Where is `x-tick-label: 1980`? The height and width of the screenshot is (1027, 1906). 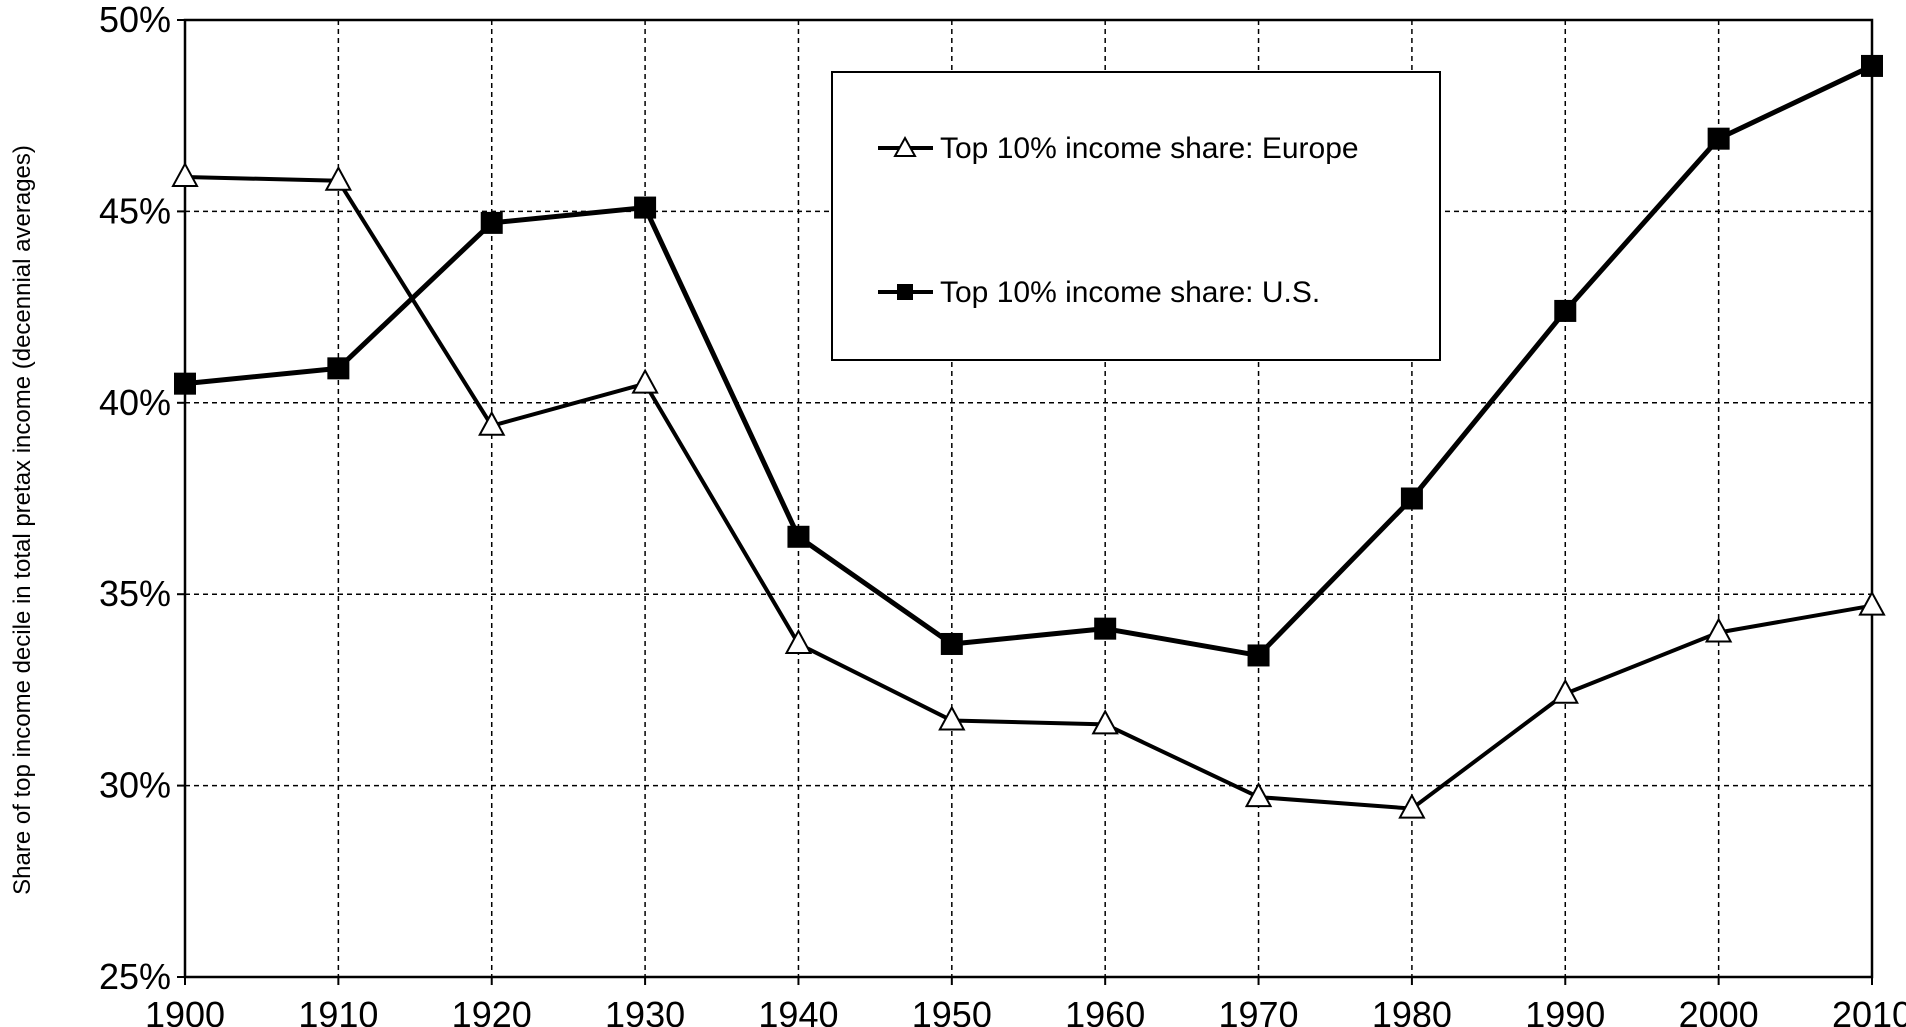 x-tick-label: 1980 is located at coordinates (1412, 1010).